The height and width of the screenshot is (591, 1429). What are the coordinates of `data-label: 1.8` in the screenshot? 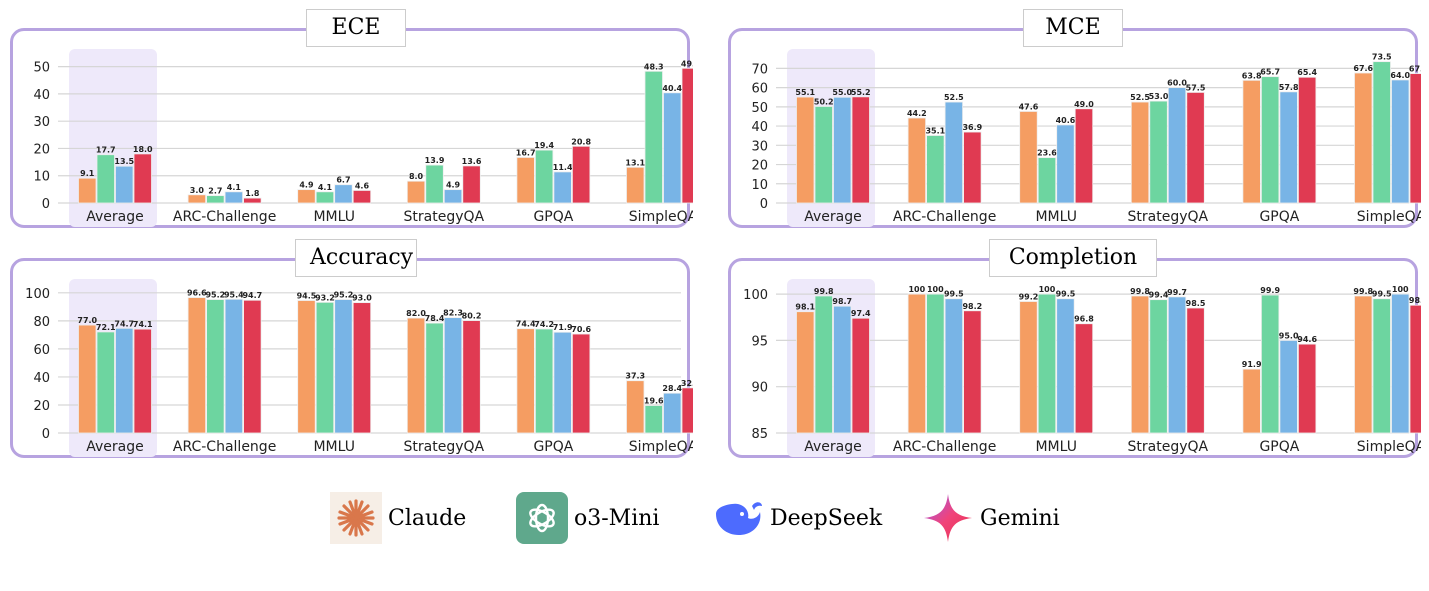 It's located at (252, 193).